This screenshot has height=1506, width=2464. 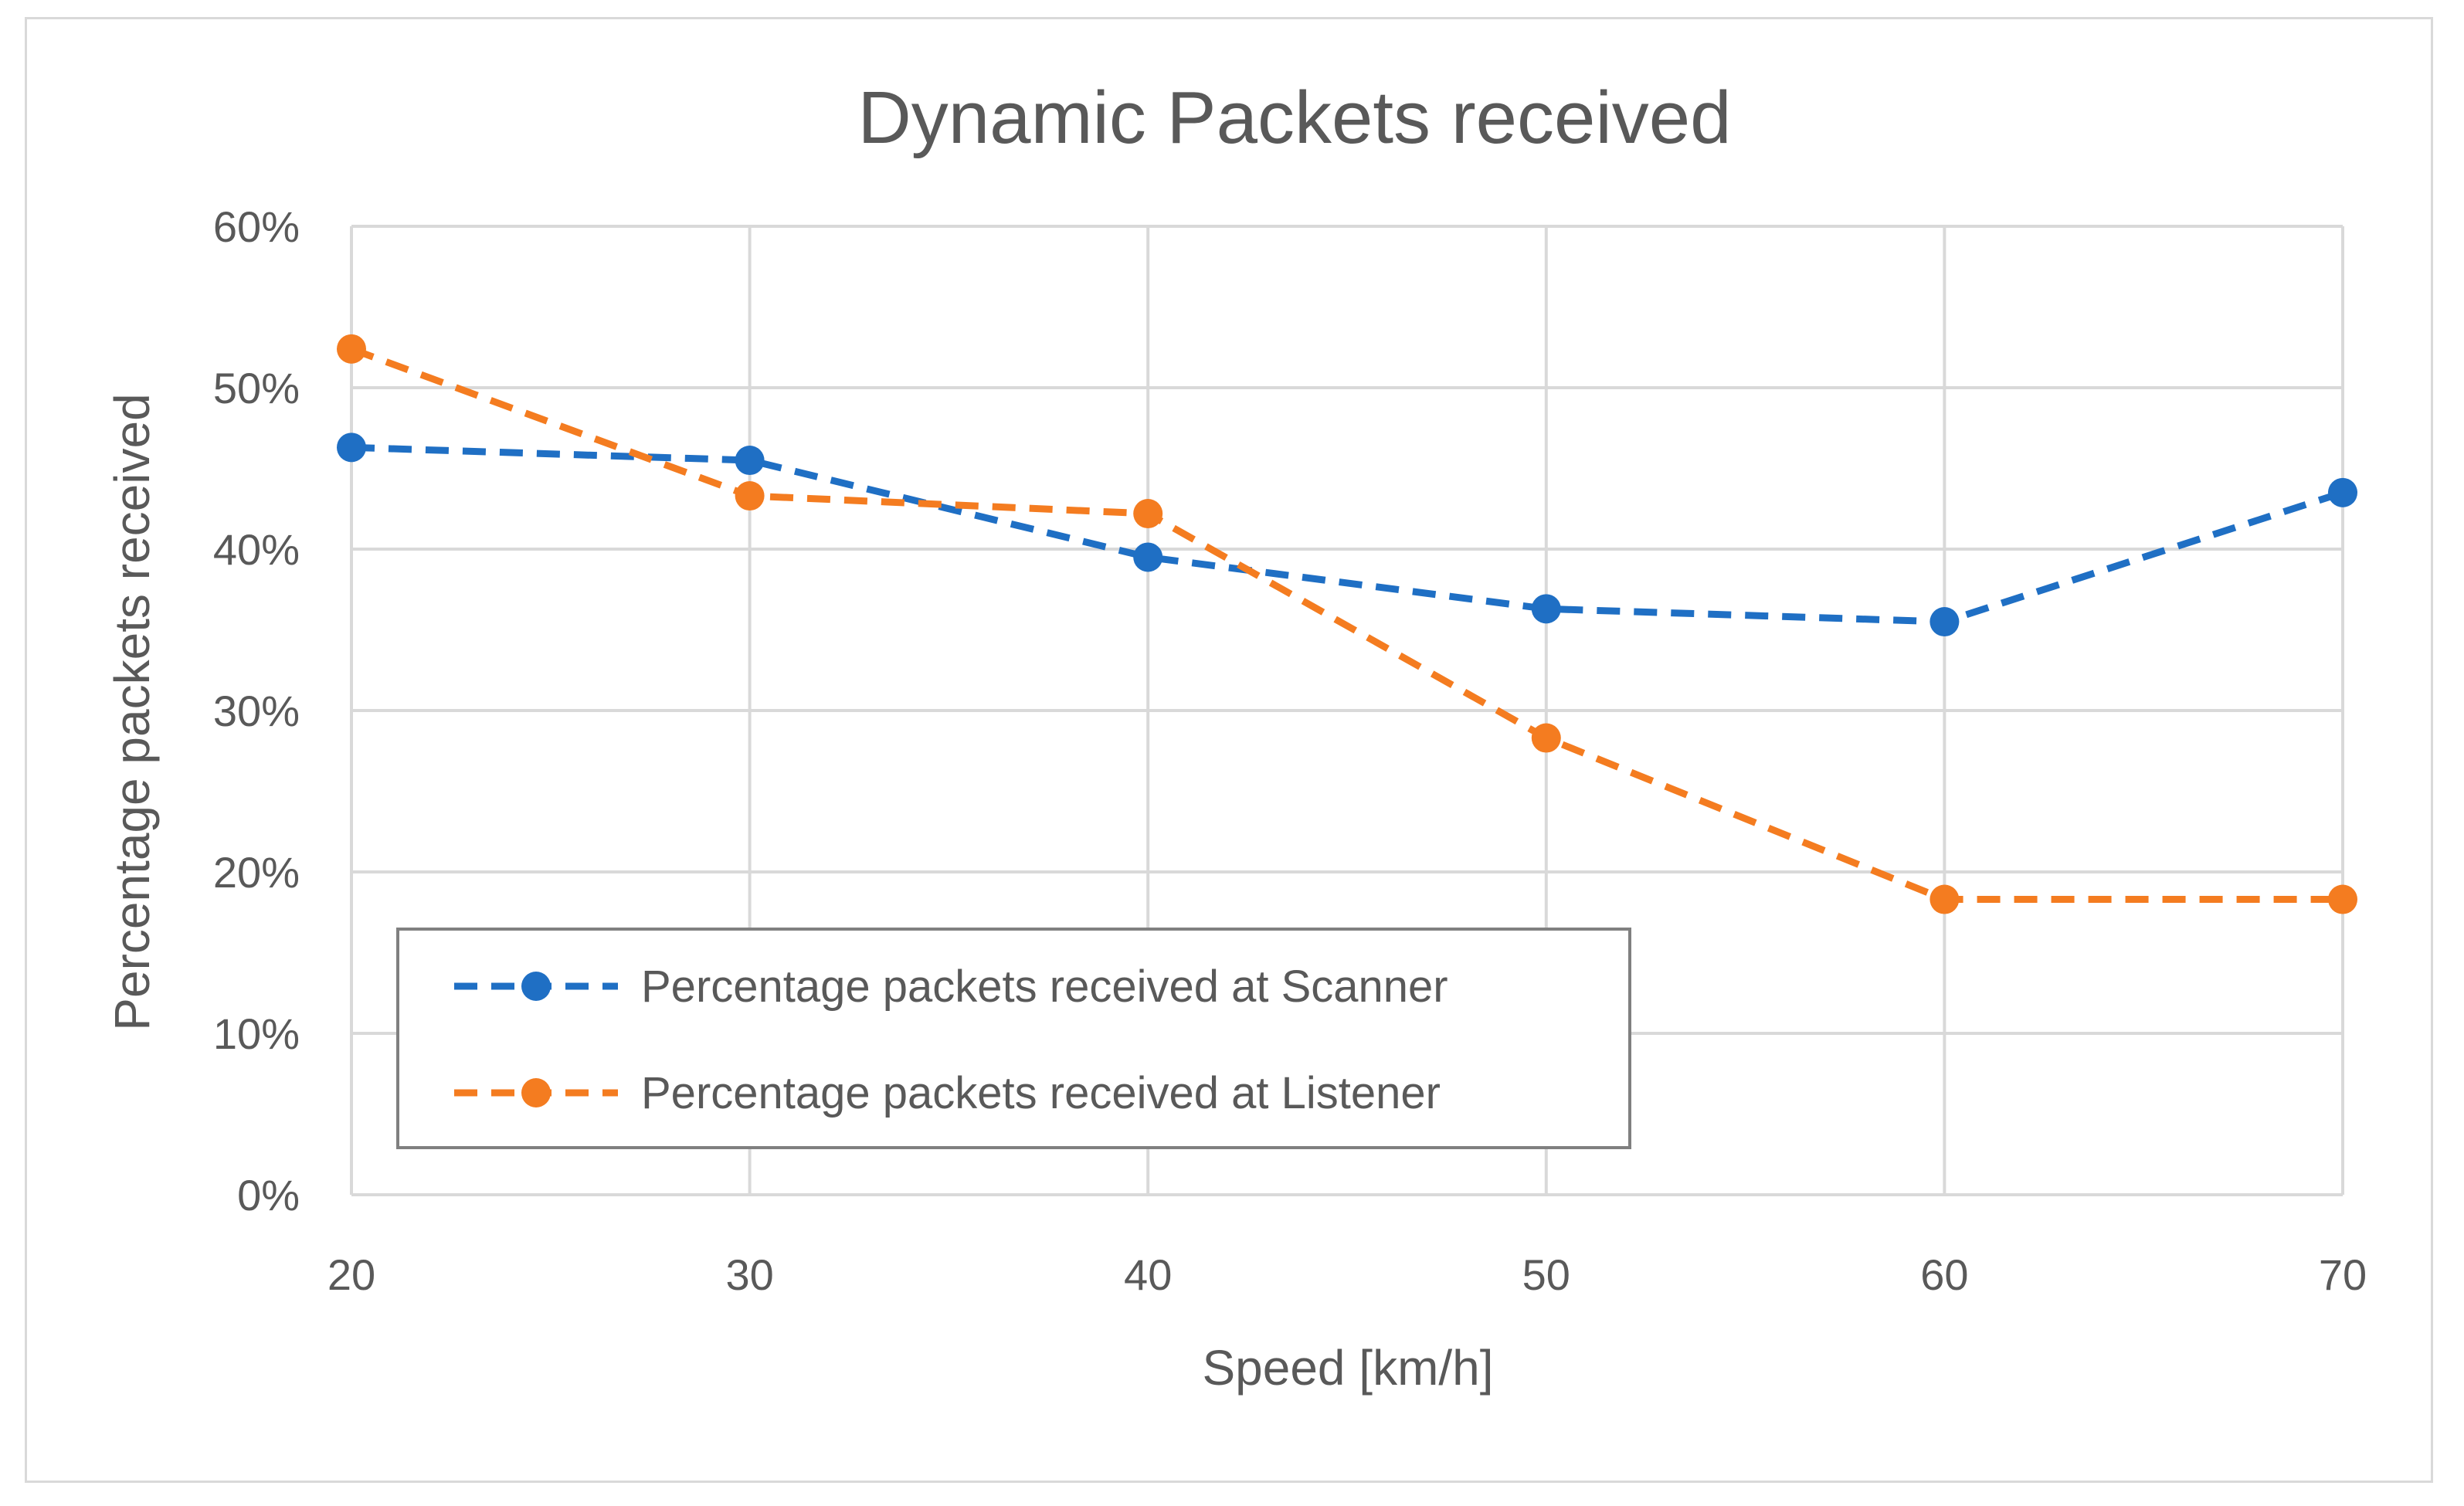 What do you see at coordinates (1347, 1368) in the screenshot?
I see `x-axis-title: Speed [km/h]` at bounding box center [1347, 1368].